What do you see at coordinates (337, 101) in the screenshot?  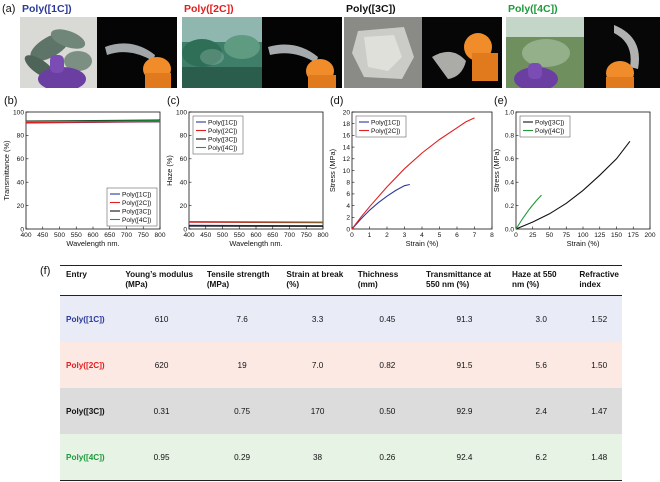 I see `panel-d-letter: (d)` at bounding box center [337, 101].